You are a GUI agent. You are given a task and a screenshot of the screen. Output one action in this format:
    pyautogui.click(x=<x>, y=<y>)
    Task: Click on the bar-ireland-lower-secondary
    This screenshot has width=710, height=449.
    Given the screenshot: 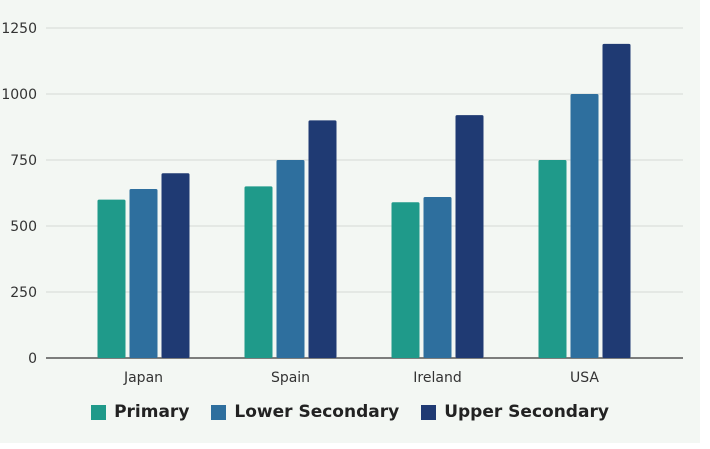 What is the action you would take?
    pyautogui.click(x=437, y=277)
    